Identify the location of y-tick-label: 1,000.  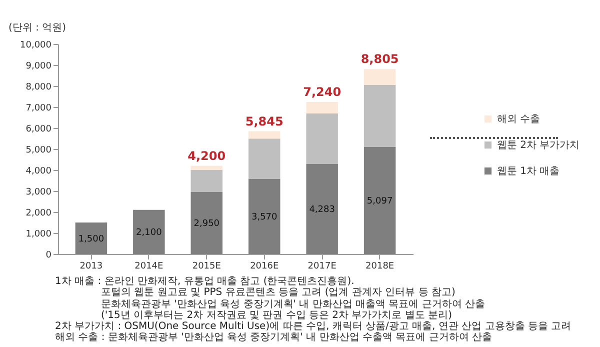
(39, 235).